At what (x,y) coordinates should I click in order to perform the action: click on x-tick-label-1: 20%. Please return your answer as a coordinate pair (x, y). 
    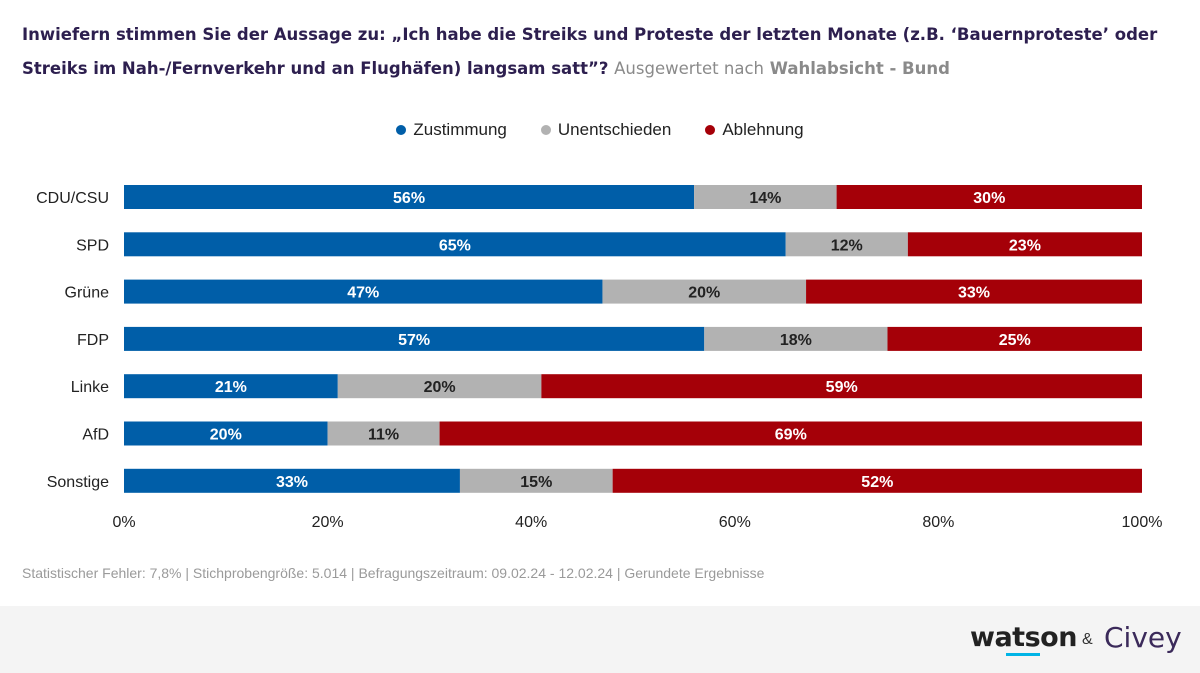
    Looking at the image, I should click on (328, 522).